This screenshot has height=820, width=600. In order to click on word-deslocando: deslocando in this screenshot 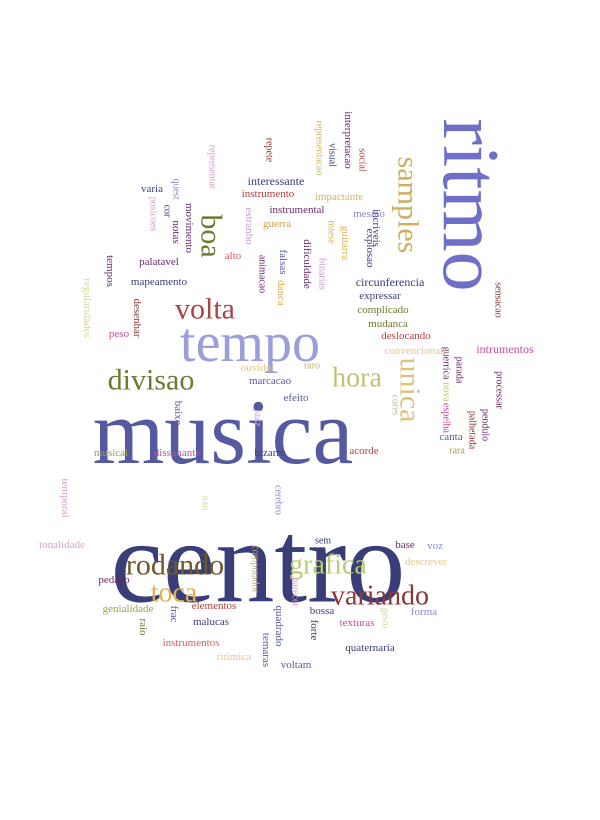, I will do `click(406, 336)`.